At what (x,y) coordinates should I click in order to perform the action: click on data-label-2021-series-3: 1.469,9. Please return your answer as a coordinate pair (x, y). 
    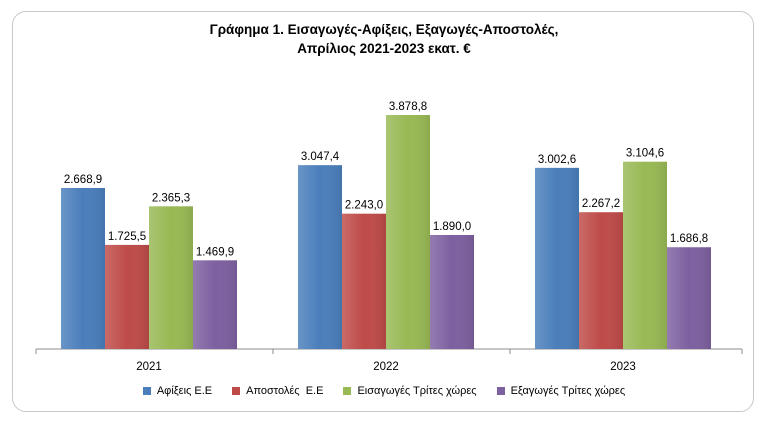
    Looking at the image, I should click on (215, 252).